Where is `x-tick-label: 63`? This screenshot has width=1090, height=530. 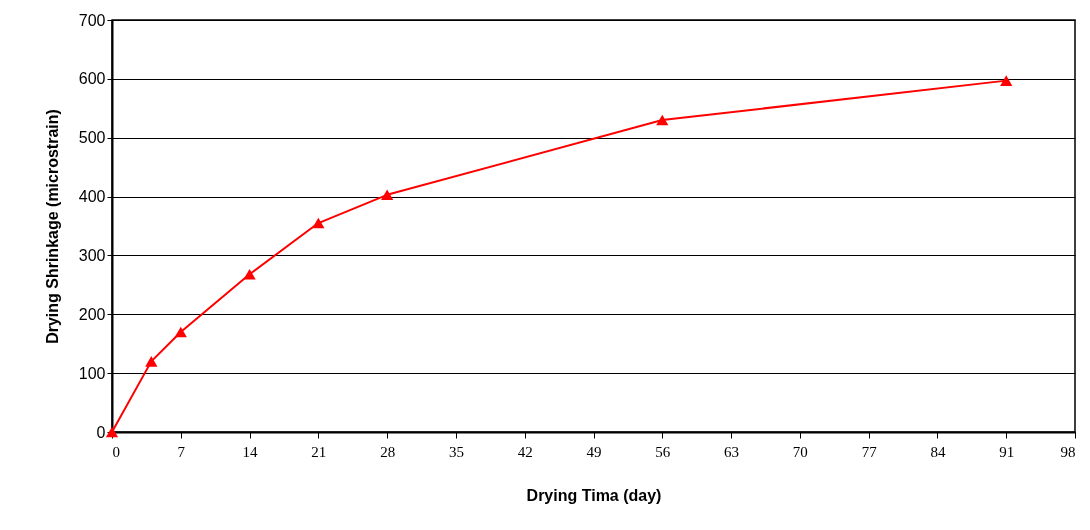
x-tick-label: 63 is located at coordinates (732, 451).